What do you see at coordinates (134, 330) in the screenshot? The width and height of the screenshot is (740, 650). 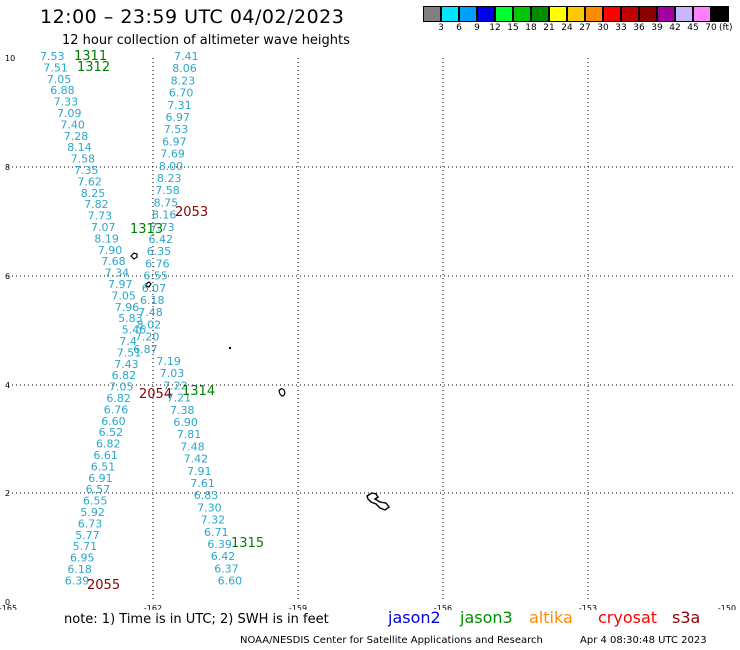 I see `wave-height-value: 5.46` at bounding box center [134, 330].